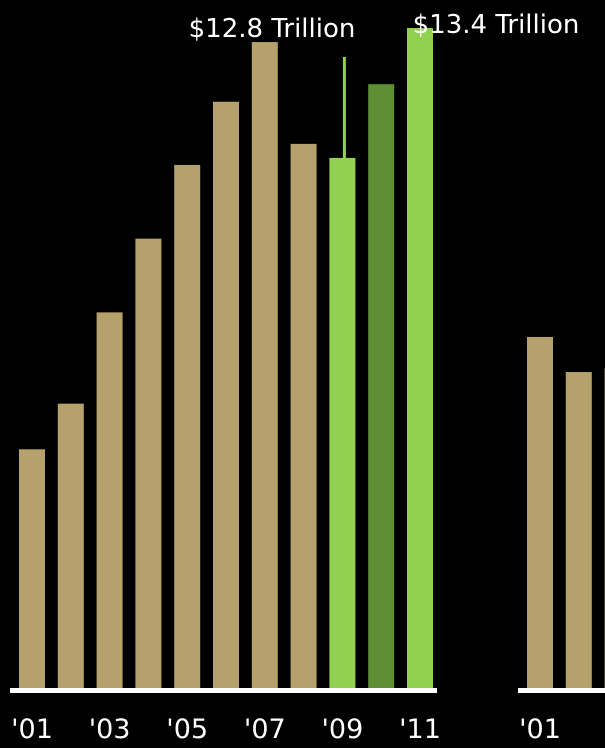 This screenshot has width=605, height=748. Describe the element at coordinates (420, 729) in the screenshot. I see `tick-label: '11` at that location.